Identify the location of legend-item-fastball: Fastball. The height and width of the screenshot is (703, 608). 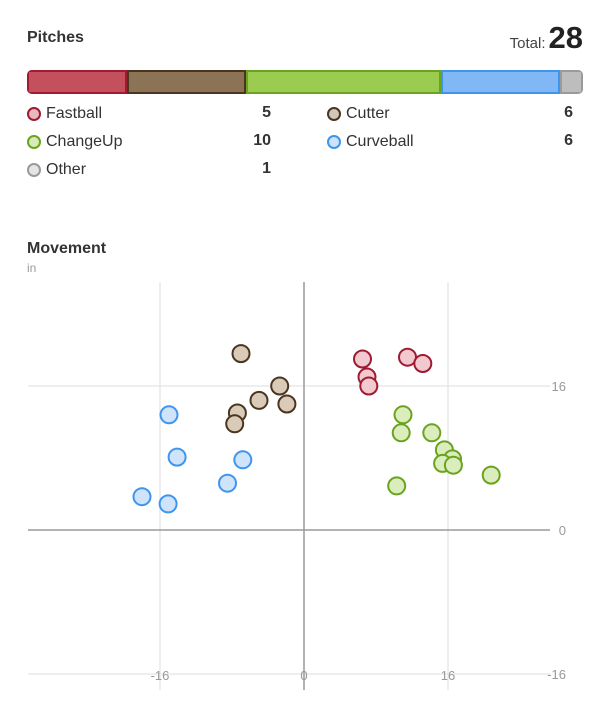
(64, 114).